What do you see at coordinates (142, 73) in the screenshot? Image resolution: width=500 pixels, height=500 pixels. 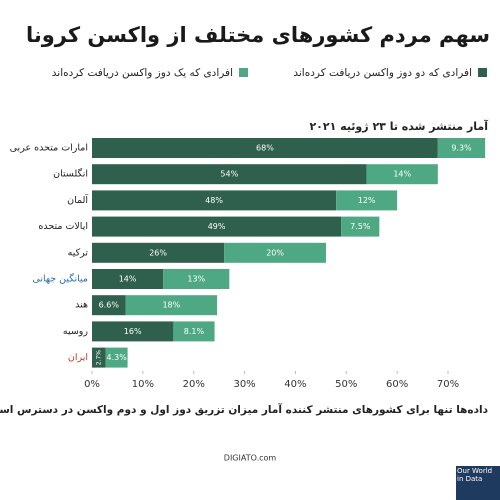 I see `legend-label: افرادی که یک دوز واکسن دریافت کرده‌اند` at bounding box center [142, 73].